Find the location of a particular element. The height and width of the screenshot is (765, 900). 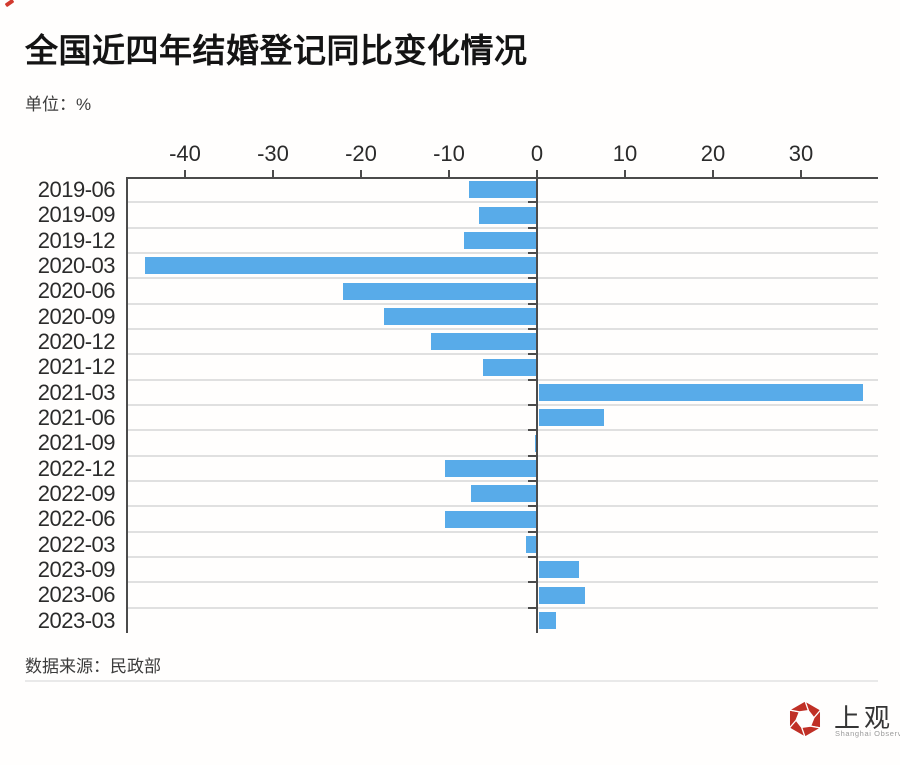

y-tick-label: 2022-03 is located at coordinates (76, 544).